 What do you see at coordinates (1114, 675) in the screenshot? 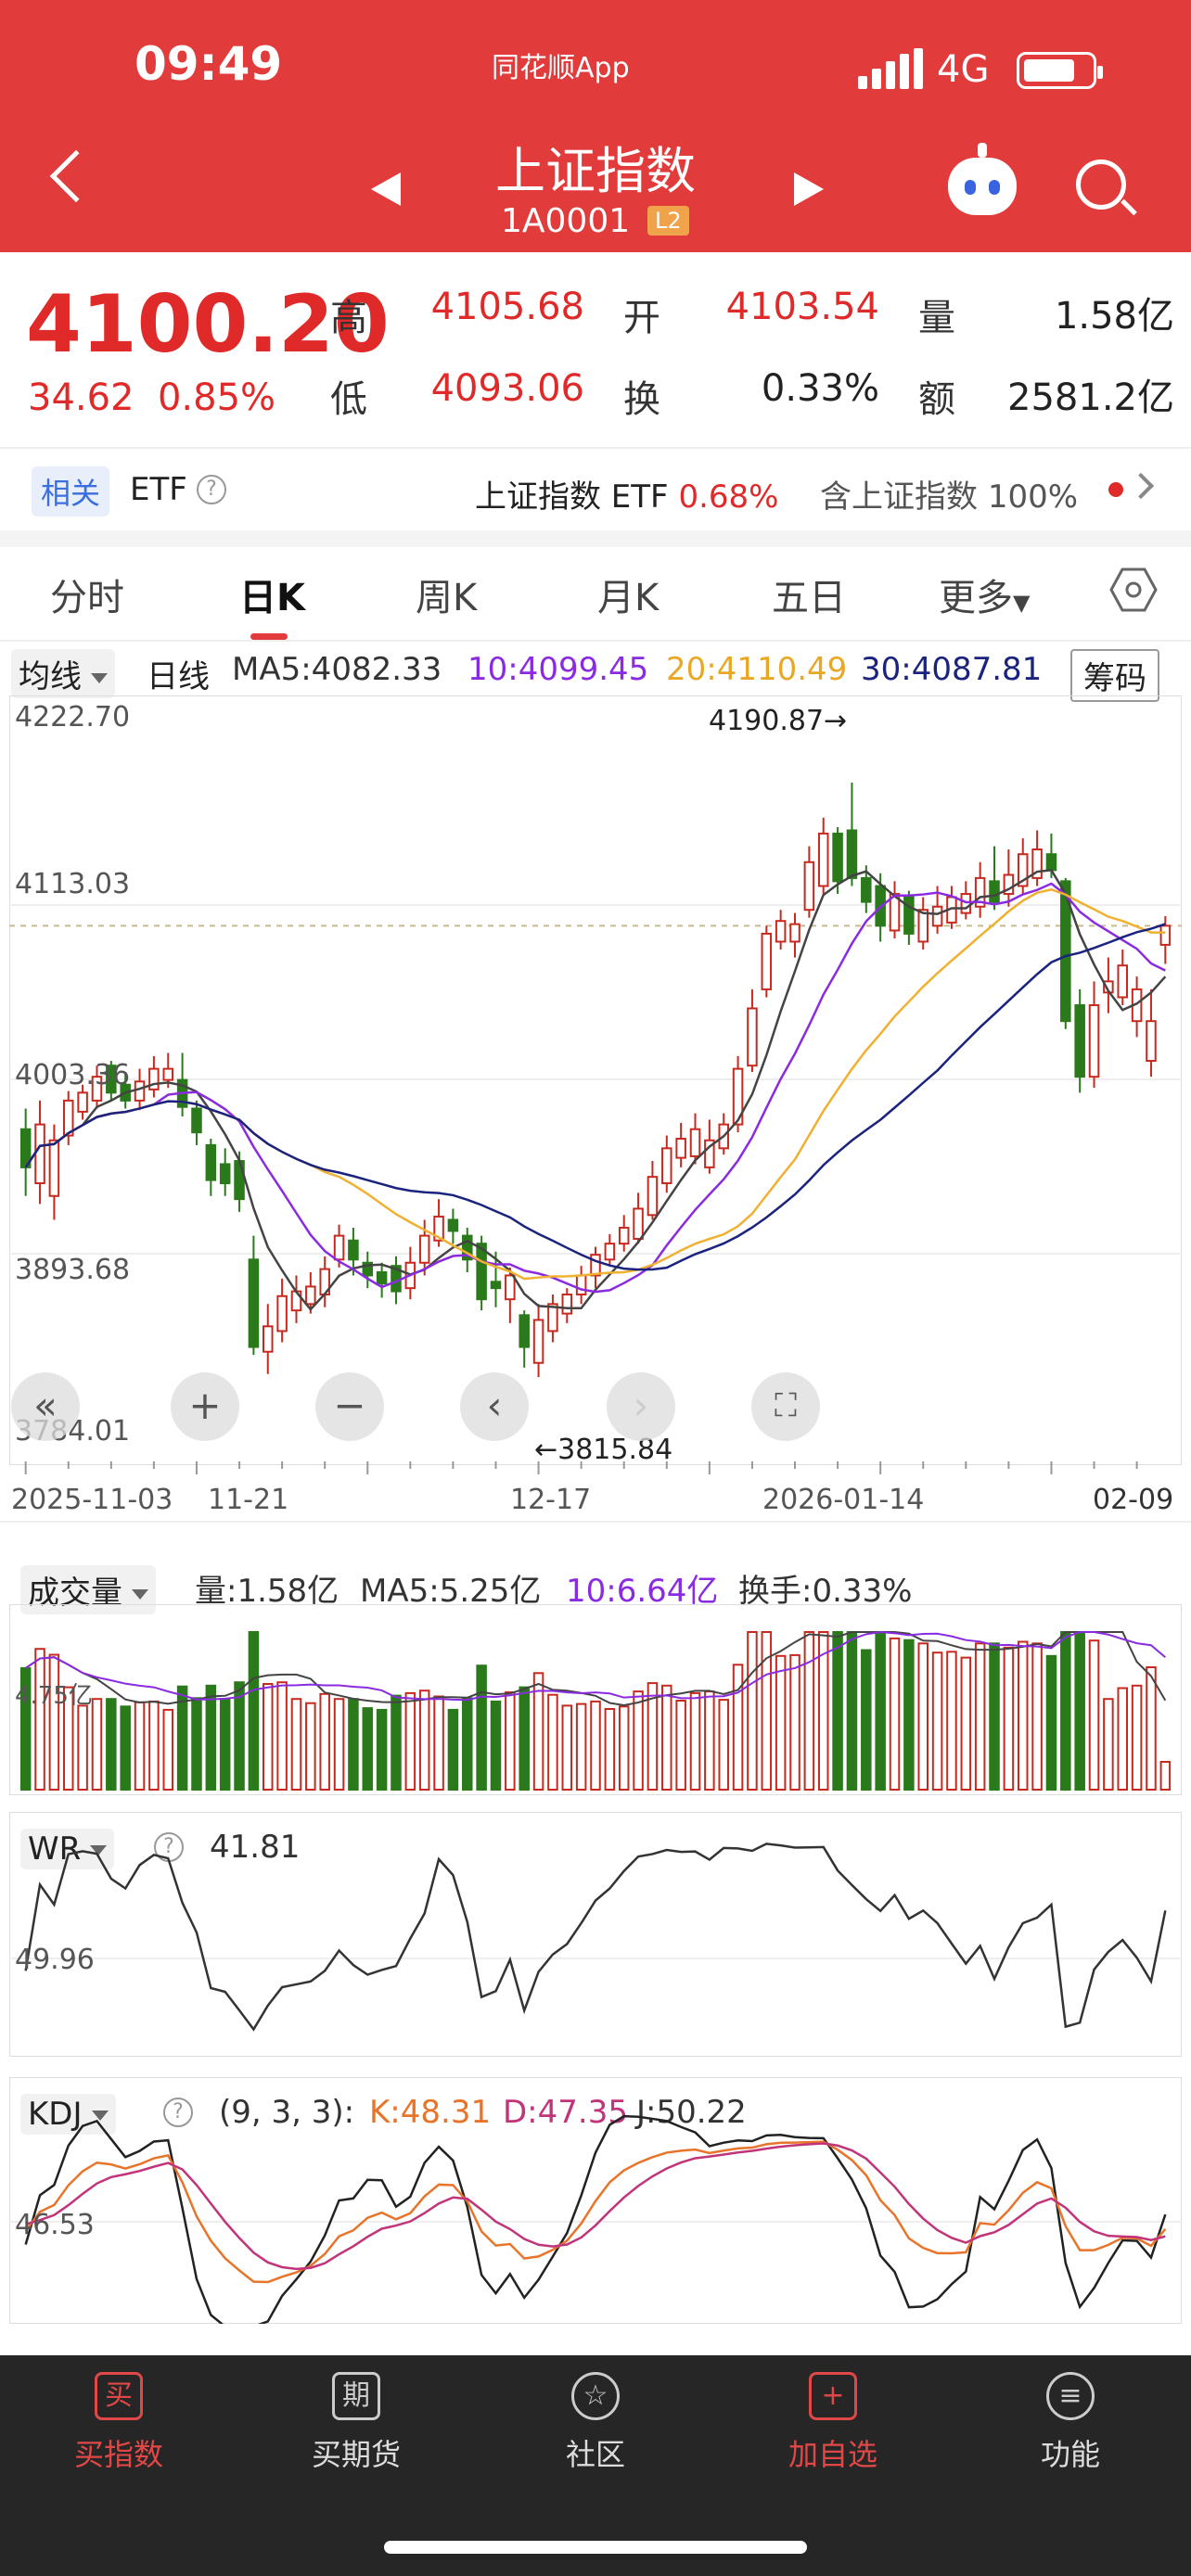
I see `chips-button: 筹码` at bounding box center [1114, 675].